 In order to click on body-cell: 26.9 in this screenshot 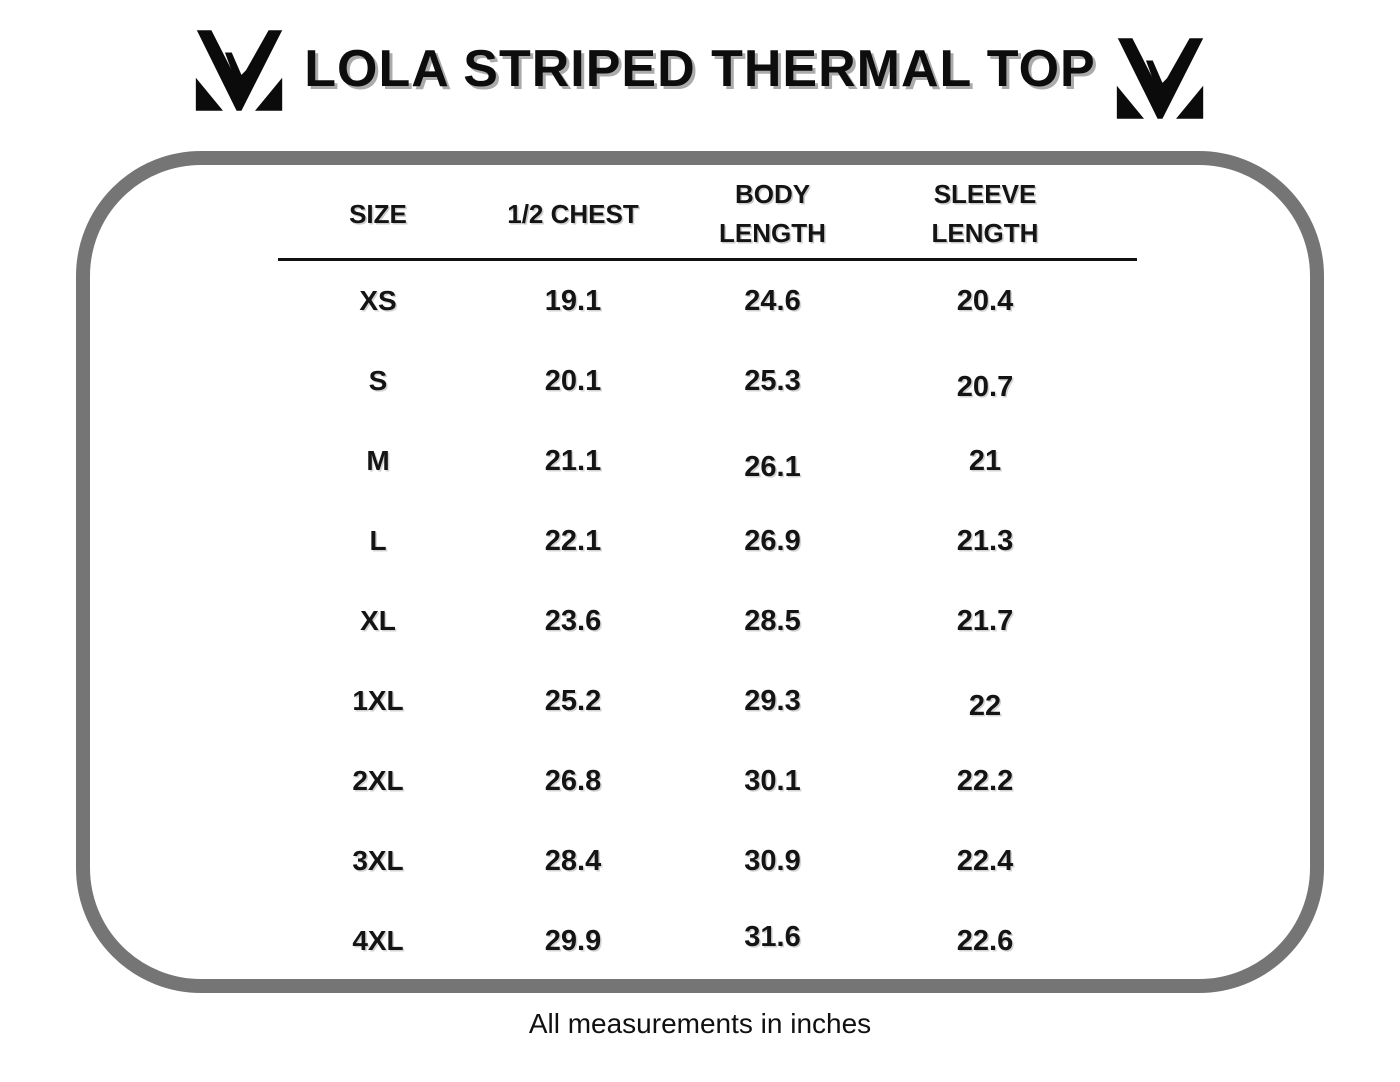, I will do `click(772, 540)`.